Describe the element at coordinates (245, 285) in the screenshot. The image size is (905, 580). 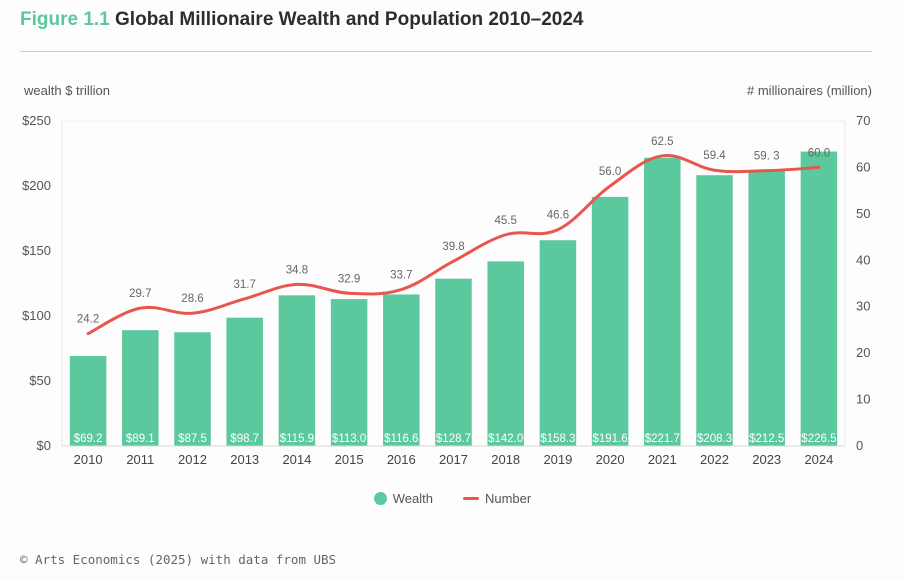
I see `line-value-label: 31.7` at that location.